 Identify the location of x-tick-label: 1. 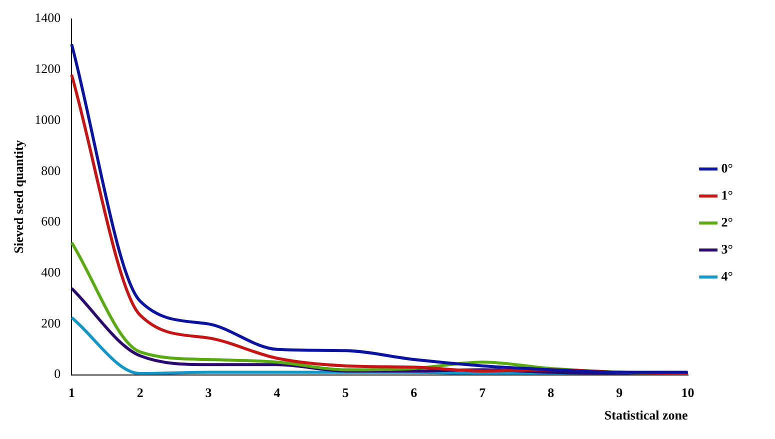
(71, 392).